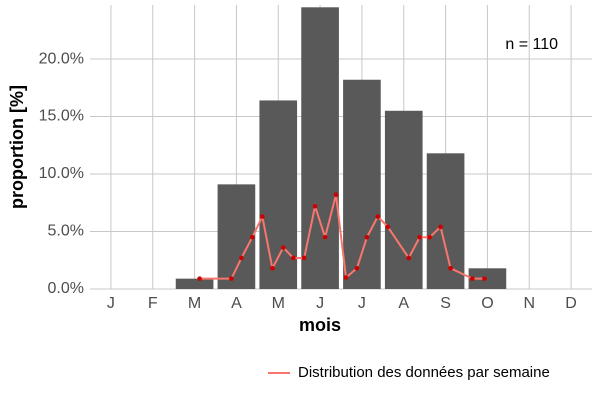  What do you see at coordinates (61, 58) in the screenshot?
I see `y-tick-label: 20.0%` at bounding box center [61, 58].